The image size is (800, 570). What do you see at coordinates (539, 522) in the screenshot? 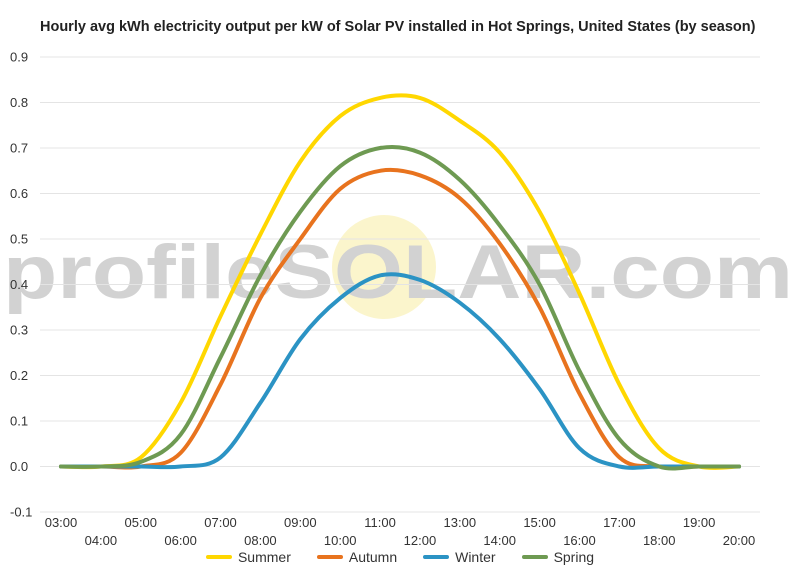
I see `x-tick-label: 15:00` at bounding box center [539, 522].